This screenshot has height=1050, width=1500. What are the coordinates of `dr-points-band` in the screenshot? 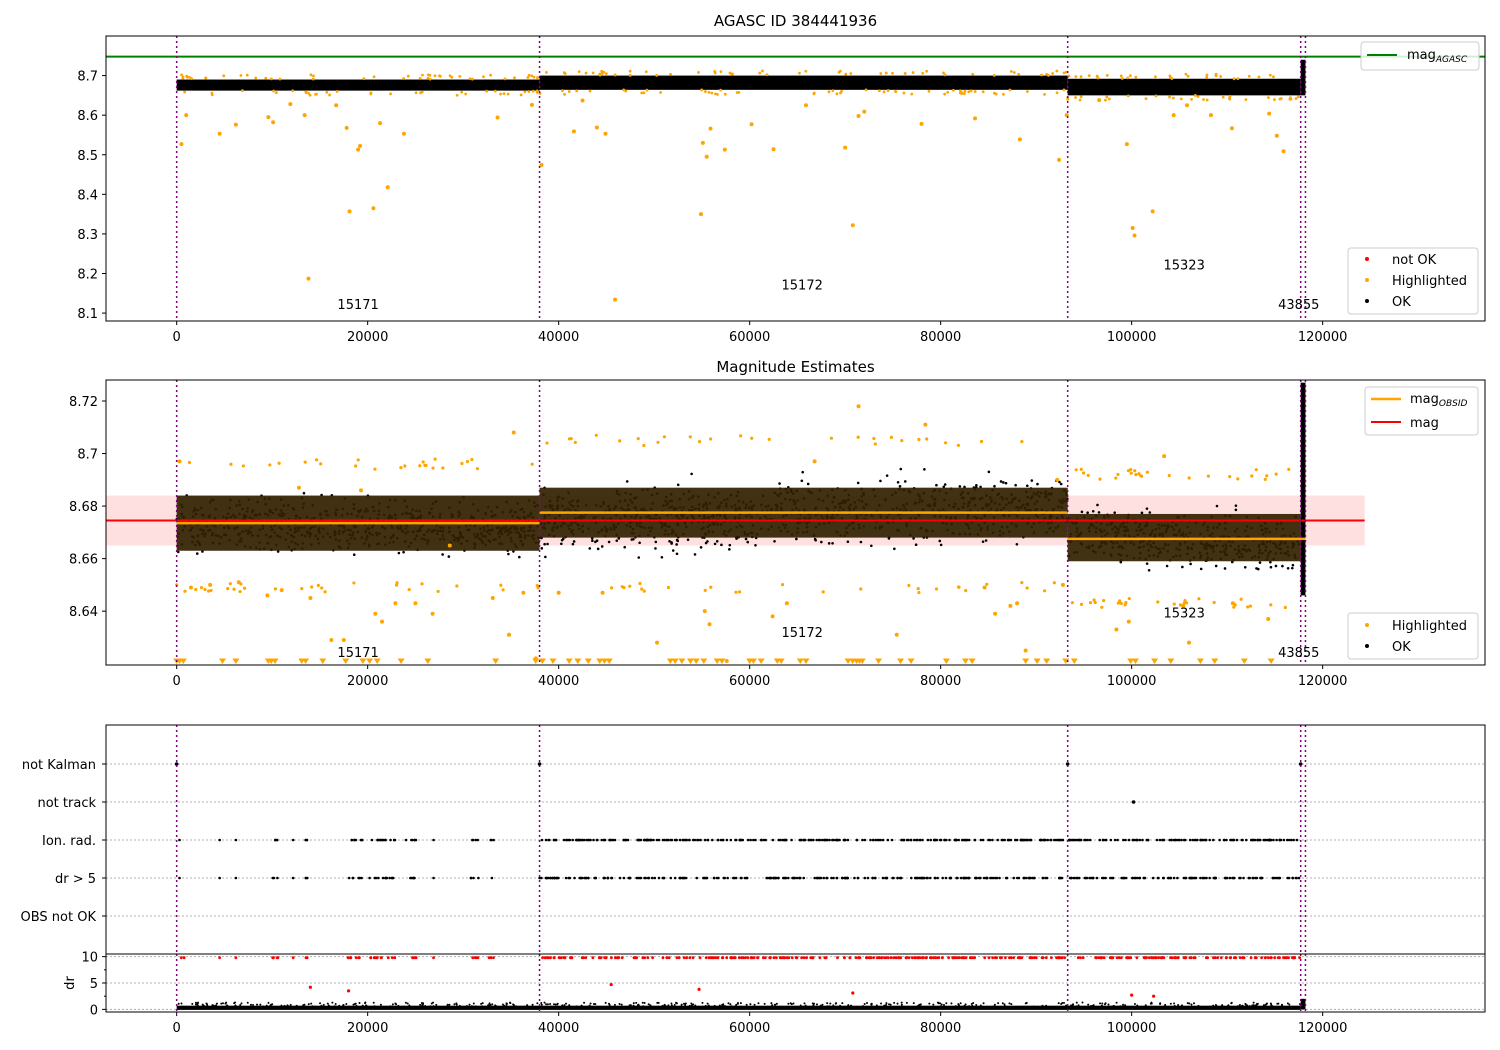 It's located at (738, 1007).